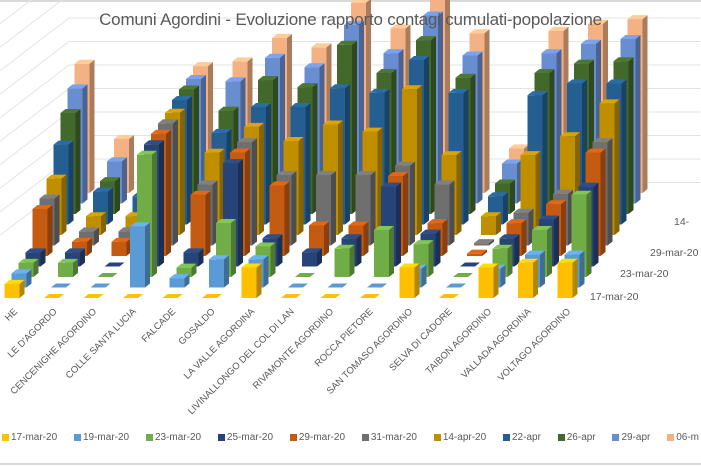 This screenshot has width=701, height=467. I want to click on bottom-border, so click(350, 464).